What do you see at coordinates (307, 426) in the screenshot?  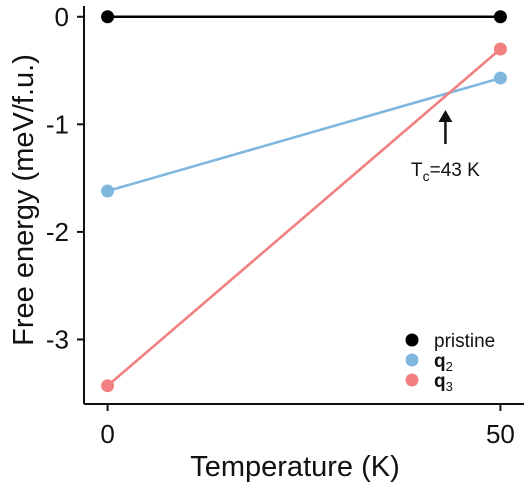 I see `x-ticks: 0 50` at bounding box center [307, 426].